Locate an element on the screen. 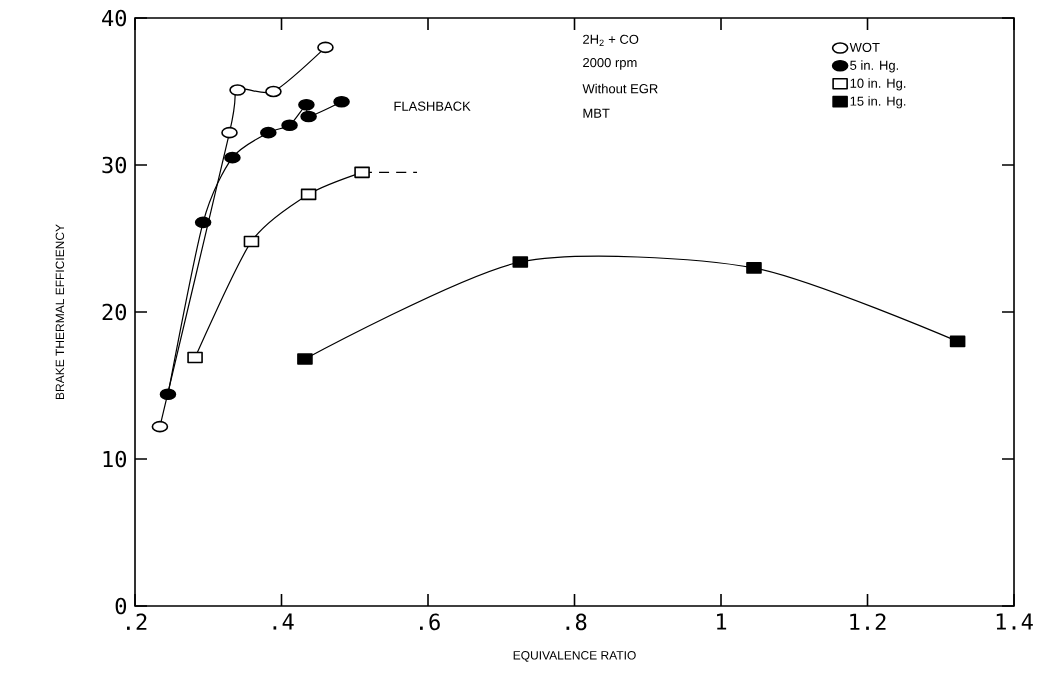 The image size is (1059, 686). x-tick-label: 1.4 is located at coordinates (1014, 621).